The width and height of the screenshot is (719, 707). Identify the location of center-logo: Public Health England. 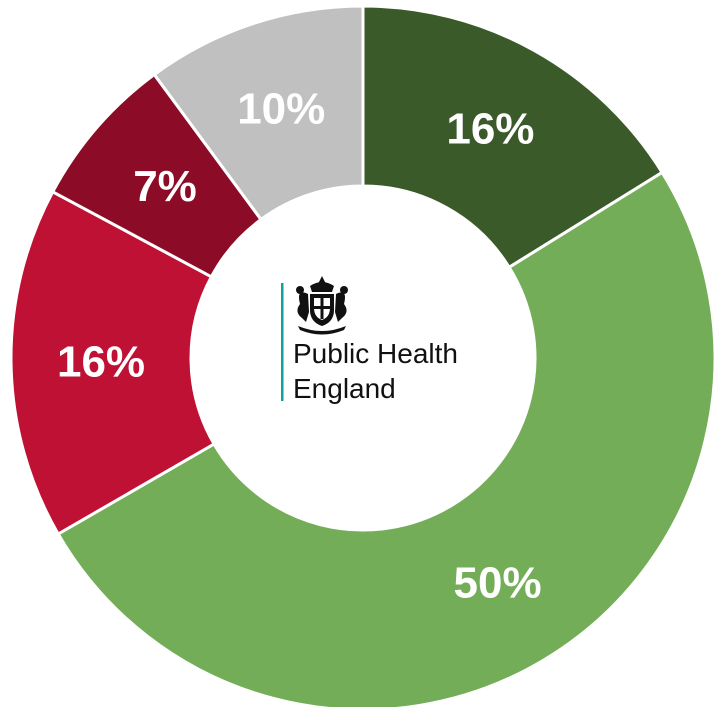
(369, 340).